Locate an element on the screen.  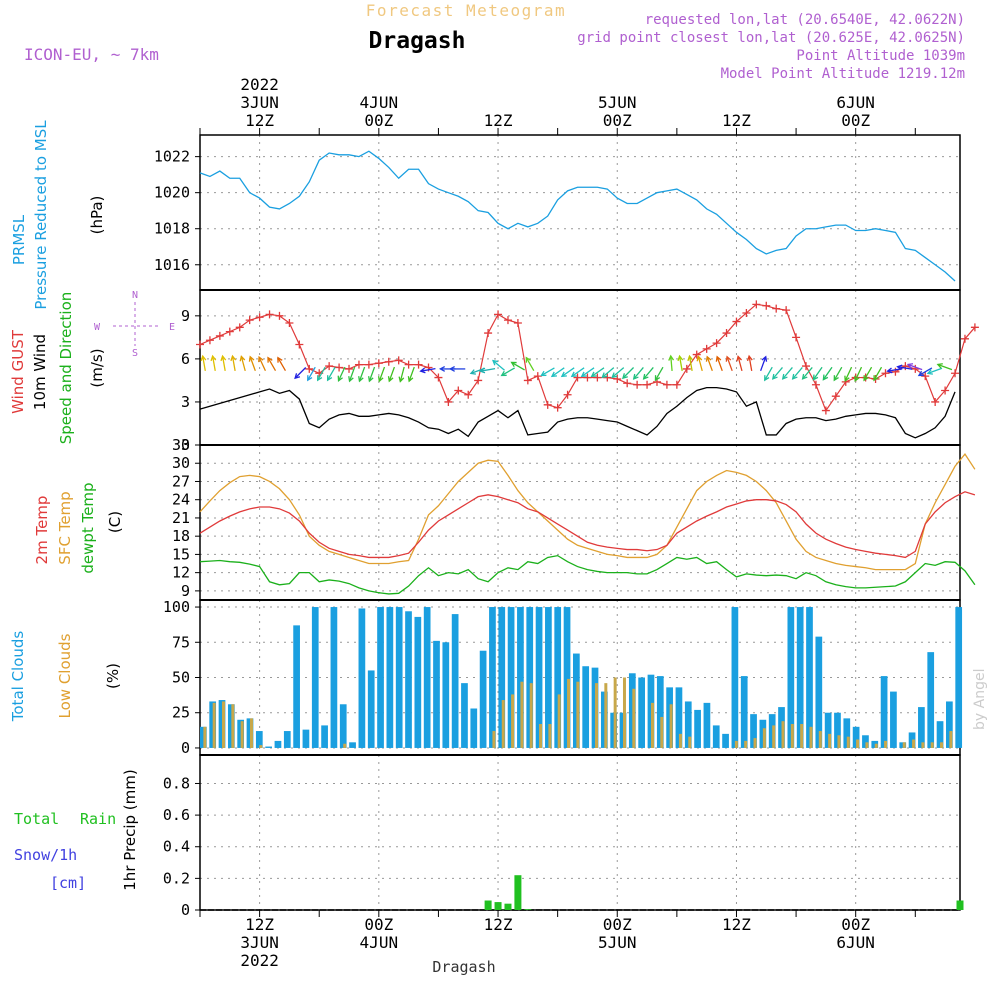
time-label-bottom: 2022 is located at coordinates (259, 960).